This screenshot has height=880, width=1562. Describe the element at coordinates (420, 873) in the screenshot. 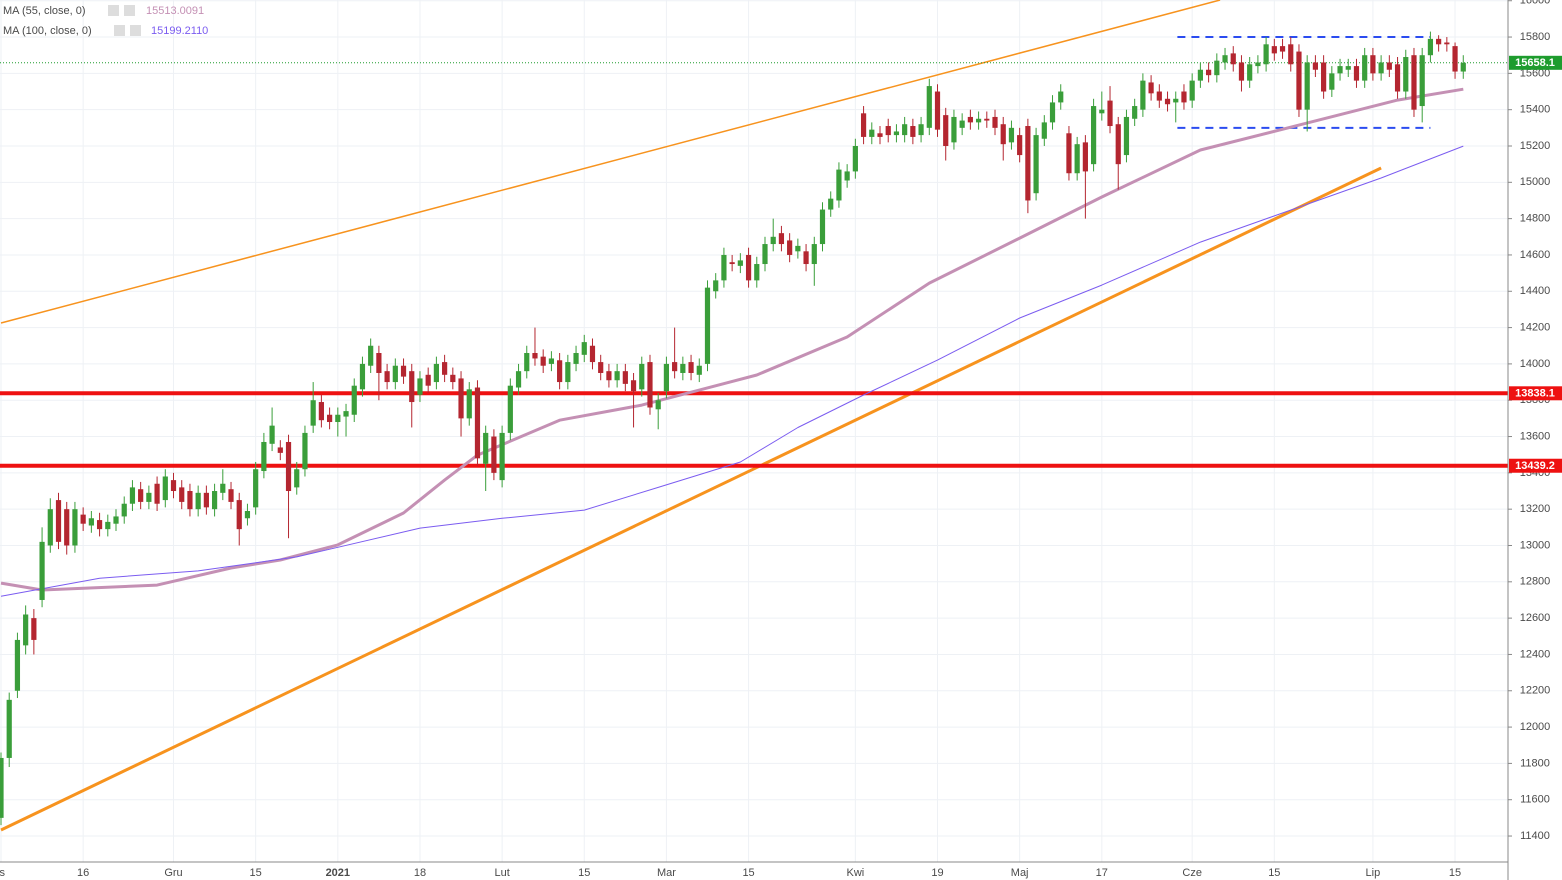

I see `x-tick-label: 18` at that location.